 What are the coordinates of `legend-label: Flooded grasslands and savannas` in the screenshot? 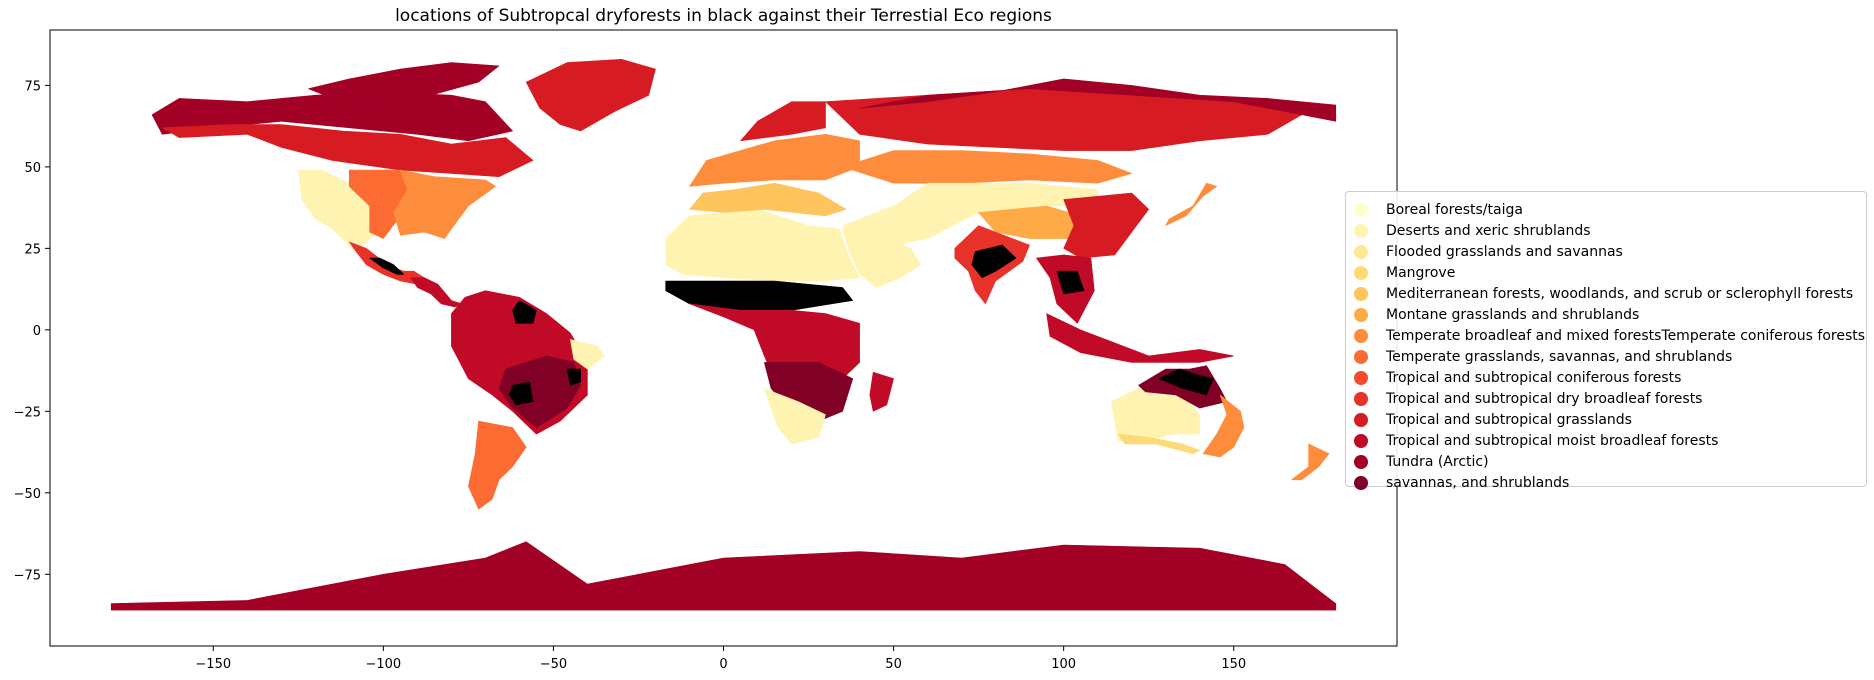 It's located at (1504, 251).